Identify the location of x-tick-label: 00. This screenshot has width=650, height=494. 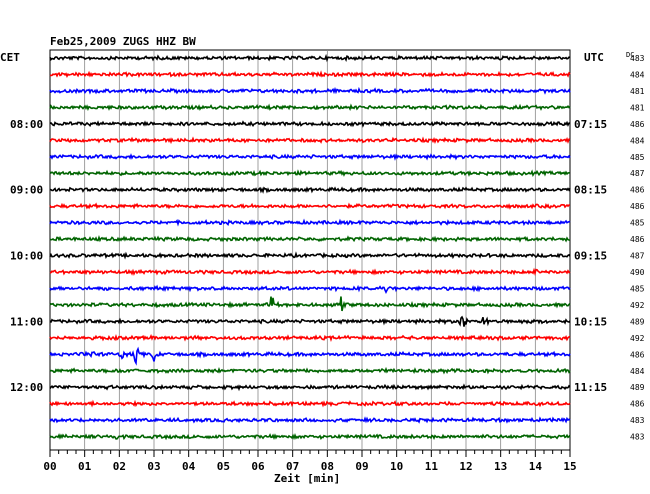
(49, 466).